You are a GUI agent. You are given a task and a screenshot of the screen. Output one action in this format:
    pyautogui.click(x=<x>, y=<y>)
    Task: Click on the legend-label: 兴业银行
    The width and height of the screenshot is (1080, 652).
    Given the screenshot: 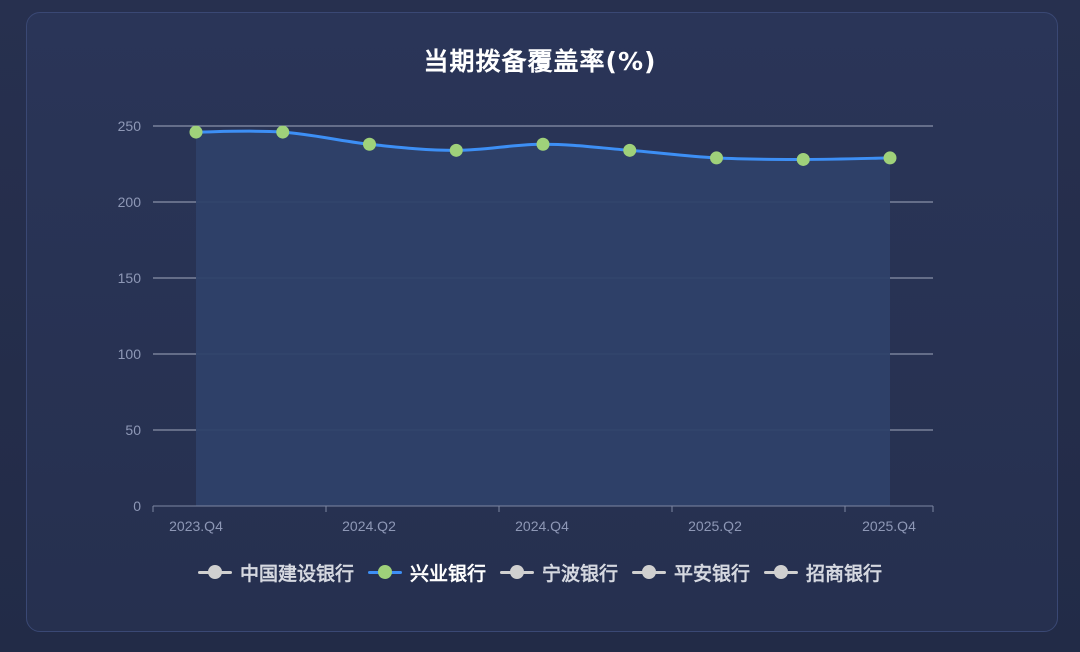 What is the action you would take?
    pyautogui.click(x=447, y=573)
    